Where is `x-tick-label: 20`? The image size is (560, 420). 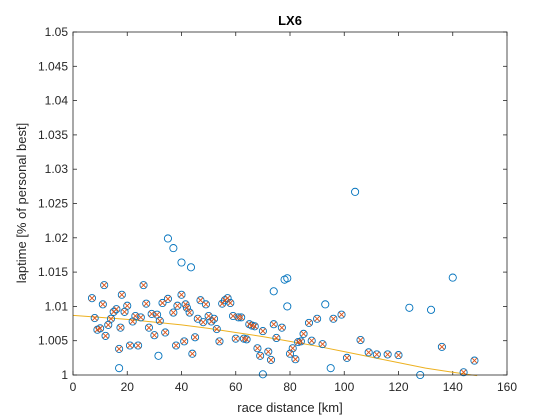 x-tick-label: 20 is located at coordinates (128, 387).